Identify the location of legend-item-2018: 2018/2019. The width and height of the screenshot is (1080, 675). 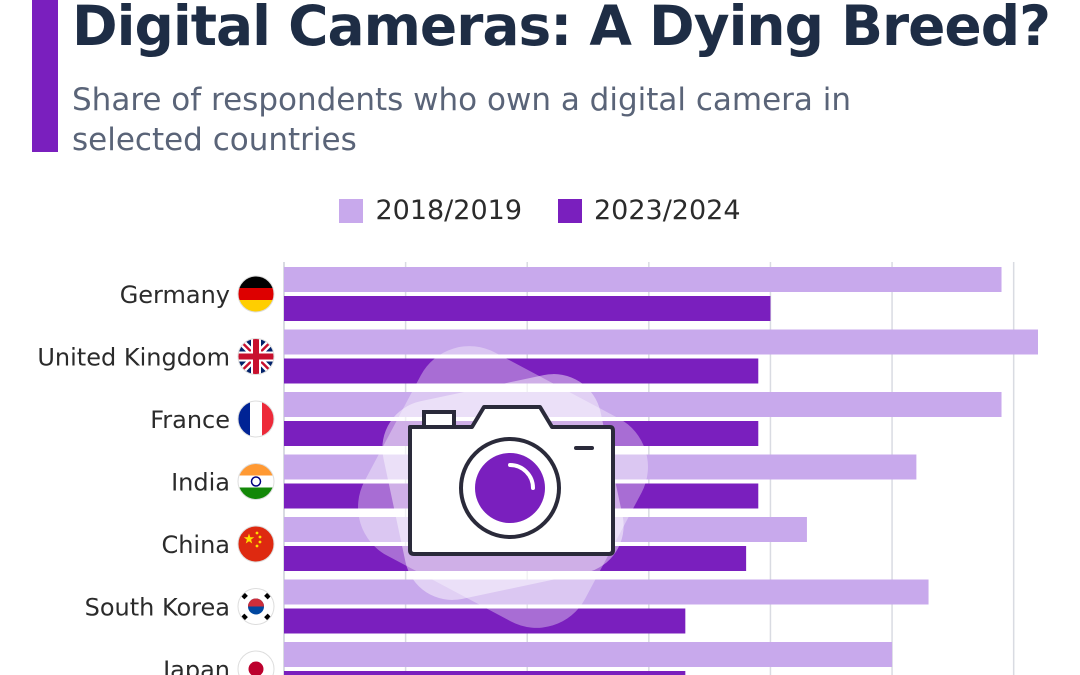
(430, 210).